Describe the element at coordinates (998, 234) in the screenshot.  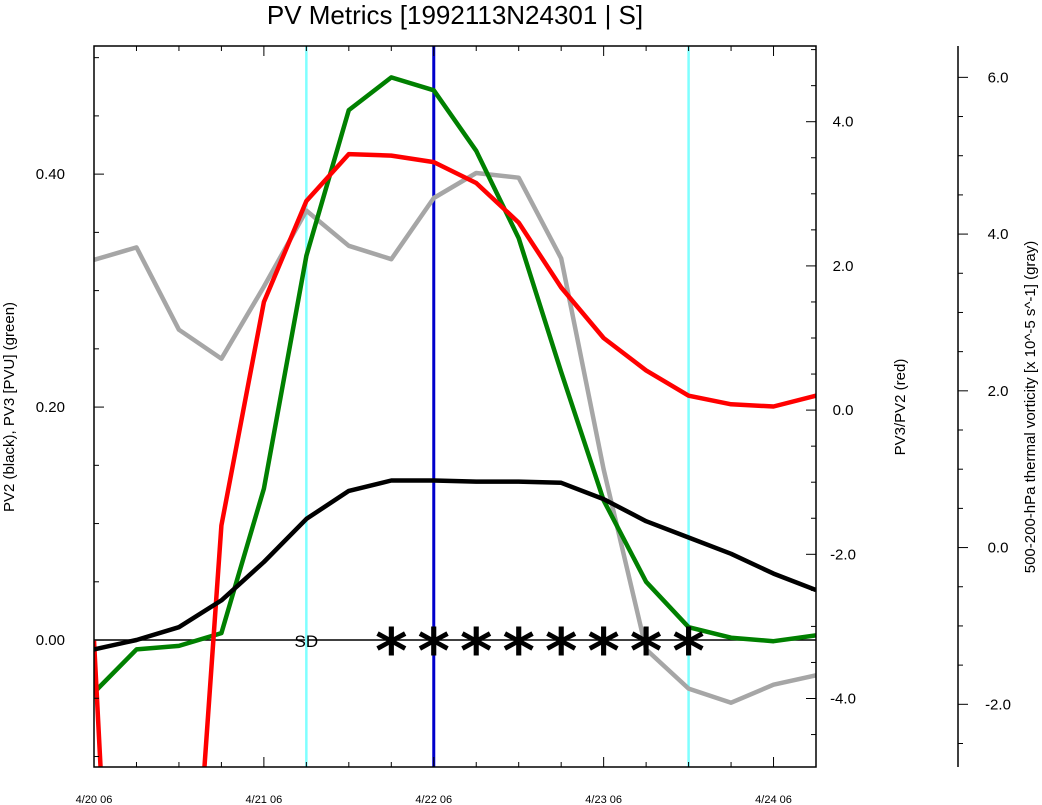
I see `right2-tick-label: 4.0` at that location.